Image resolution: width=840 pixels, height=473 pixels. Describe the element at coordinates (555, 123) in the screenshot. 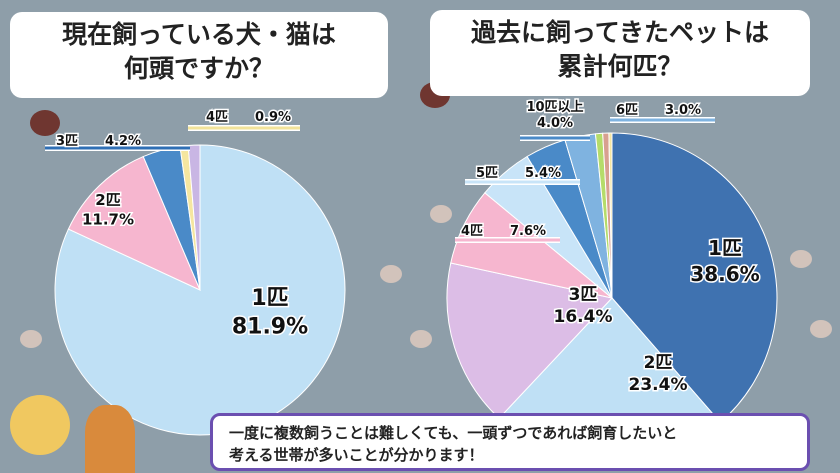

I see `slice-value: 4.0%` at that location.